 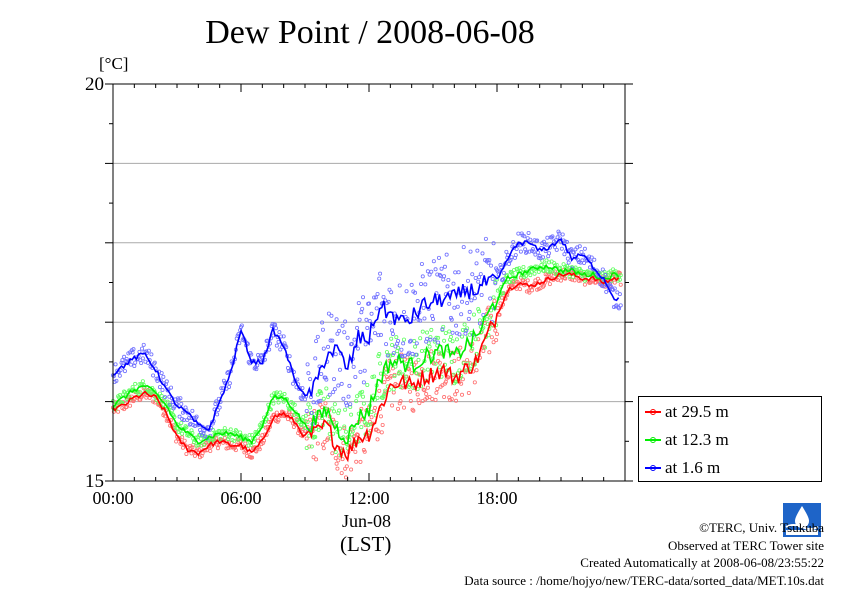 I want to click on legend-item-1-6m: at 1.6 m, so click(x=682, y=468).